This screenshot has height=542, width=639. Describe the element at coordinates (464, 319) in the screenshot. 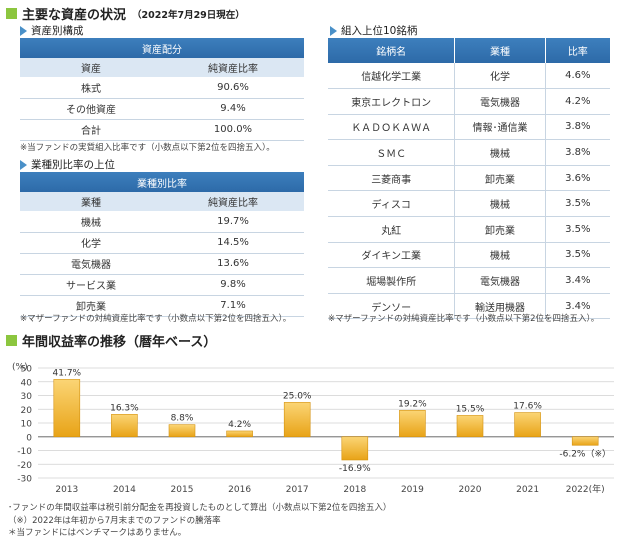

I see `holdings-note: ※マザーファンドの対純資産比率です（小数点以下第2位を四捨五入）。` at that location.